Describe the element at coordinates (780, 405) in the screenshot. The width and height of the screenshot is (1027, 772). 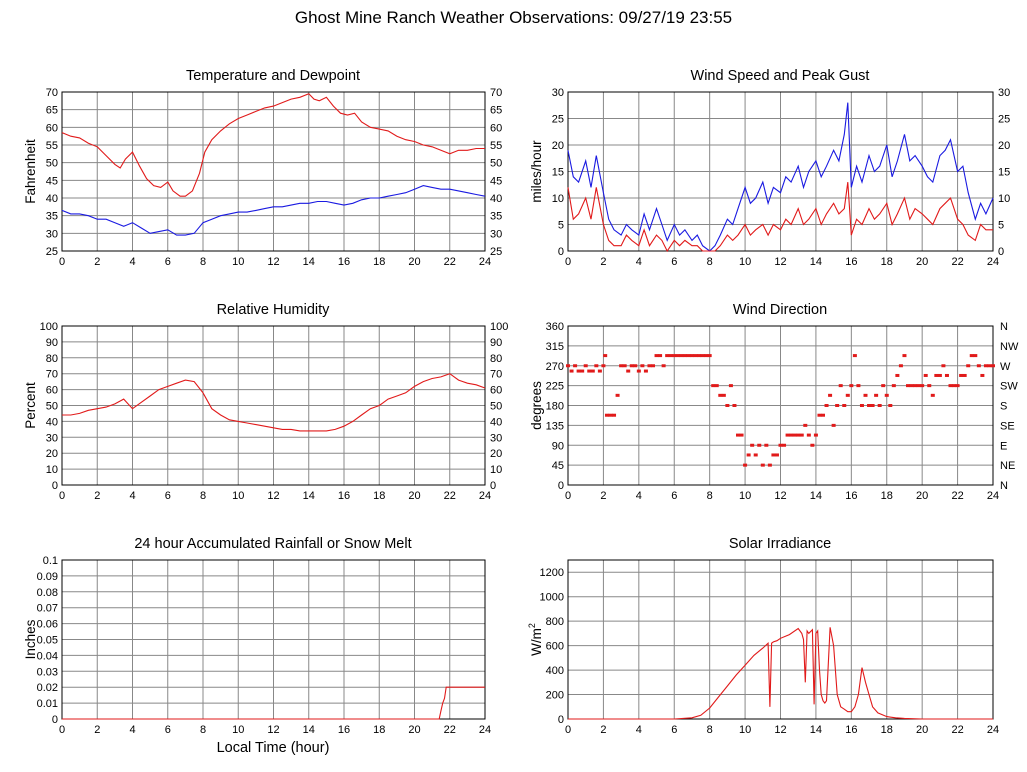
I see `plot-frame-dir` at that location.